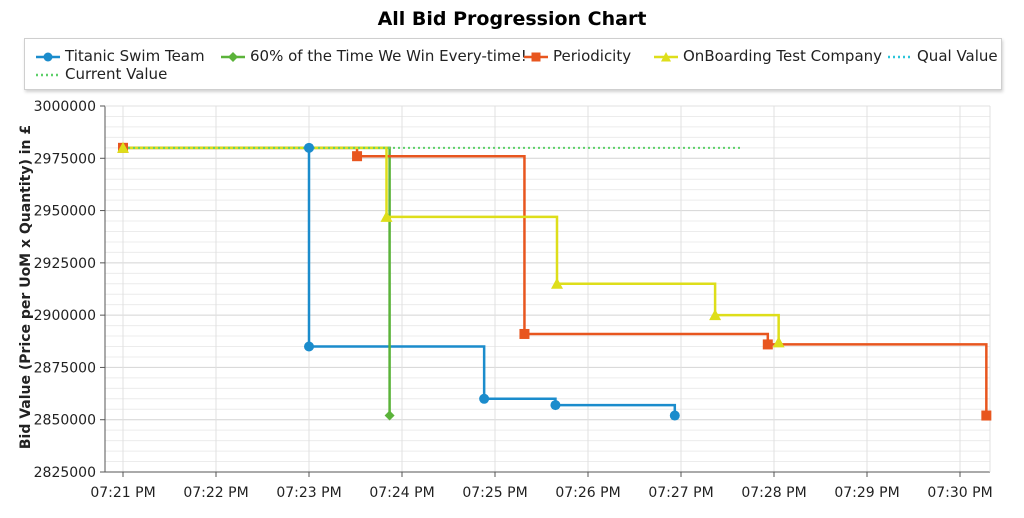  What do you see at coordinates (65, 421) in the screenshot?
I see `y-tick-label: 2850000` at bounding box center [65, 421].